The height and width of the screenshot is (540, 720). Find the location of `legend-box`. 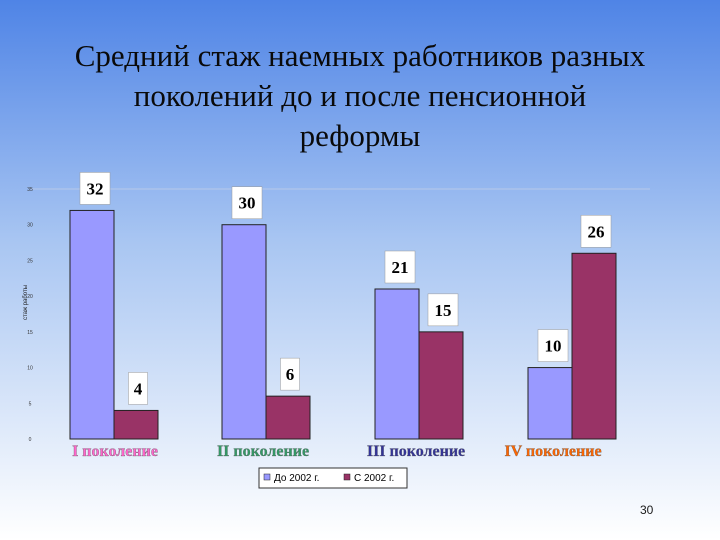

legend-box is located at coordinates (333, 478).